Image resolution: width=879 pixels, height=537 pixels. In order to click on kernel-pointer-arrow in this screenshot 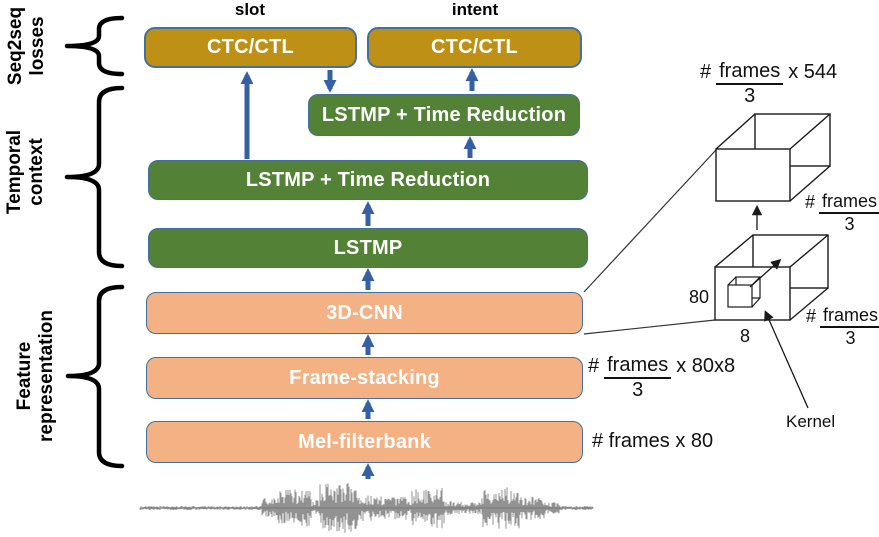, I will do `click(786, 359)`.